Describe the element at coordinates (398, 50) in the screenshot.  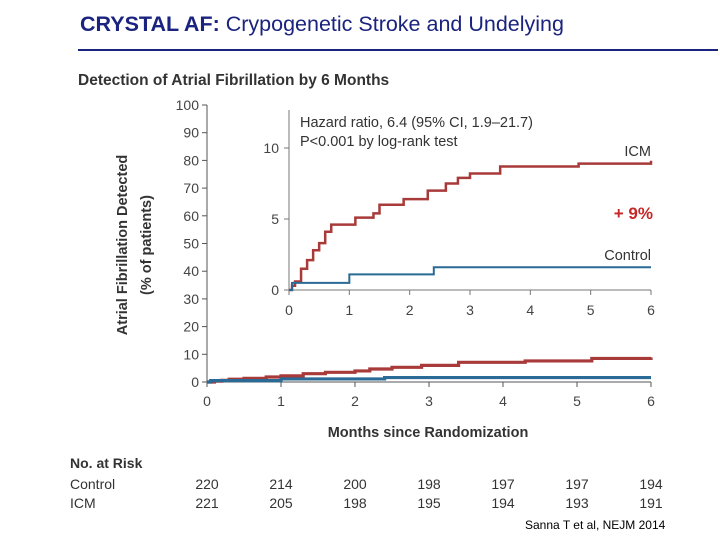
I see `title-divider` at that location.